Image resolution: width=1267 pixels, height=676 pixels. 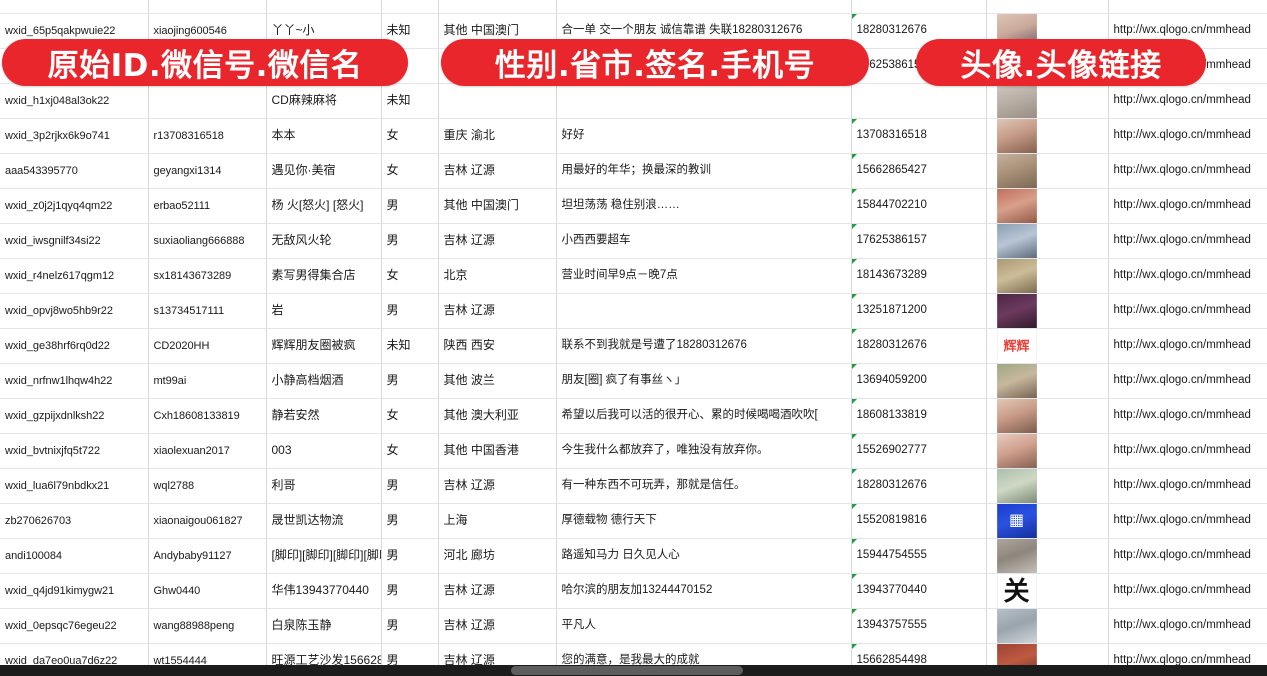 What do you see at coordinates (74, 626) in the screenshot?
I see `cell-original_id: wxid_0epsqc76egeu22` at bounding box center [74, 626].